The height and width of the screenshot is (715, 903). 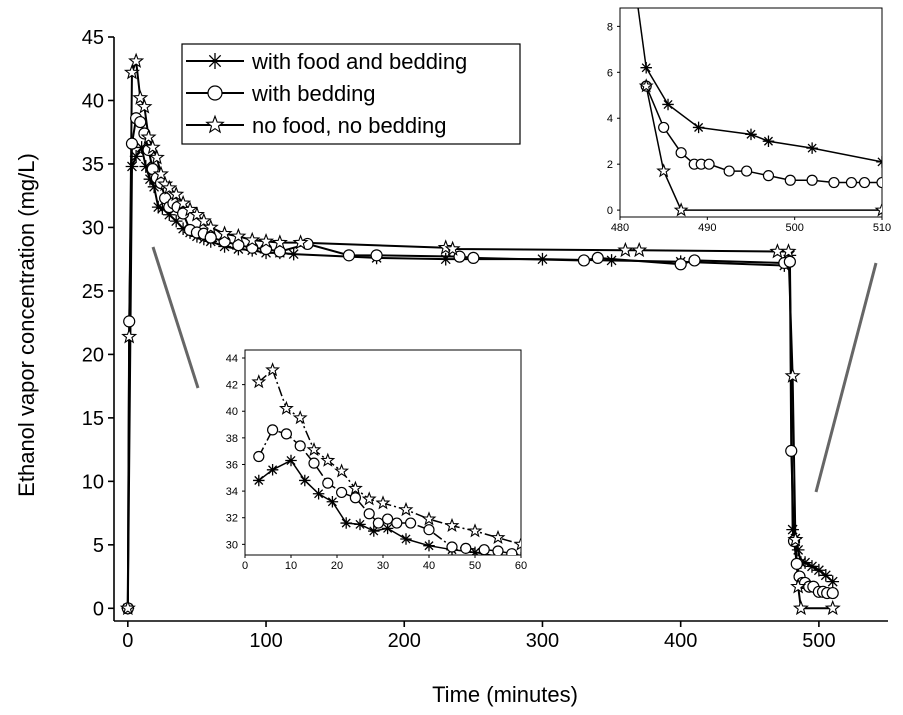 What do you see at coordinates (93, 229) in the screenshot?
I see `main-y-tick-label: 30` at bounding box center [93, 229].